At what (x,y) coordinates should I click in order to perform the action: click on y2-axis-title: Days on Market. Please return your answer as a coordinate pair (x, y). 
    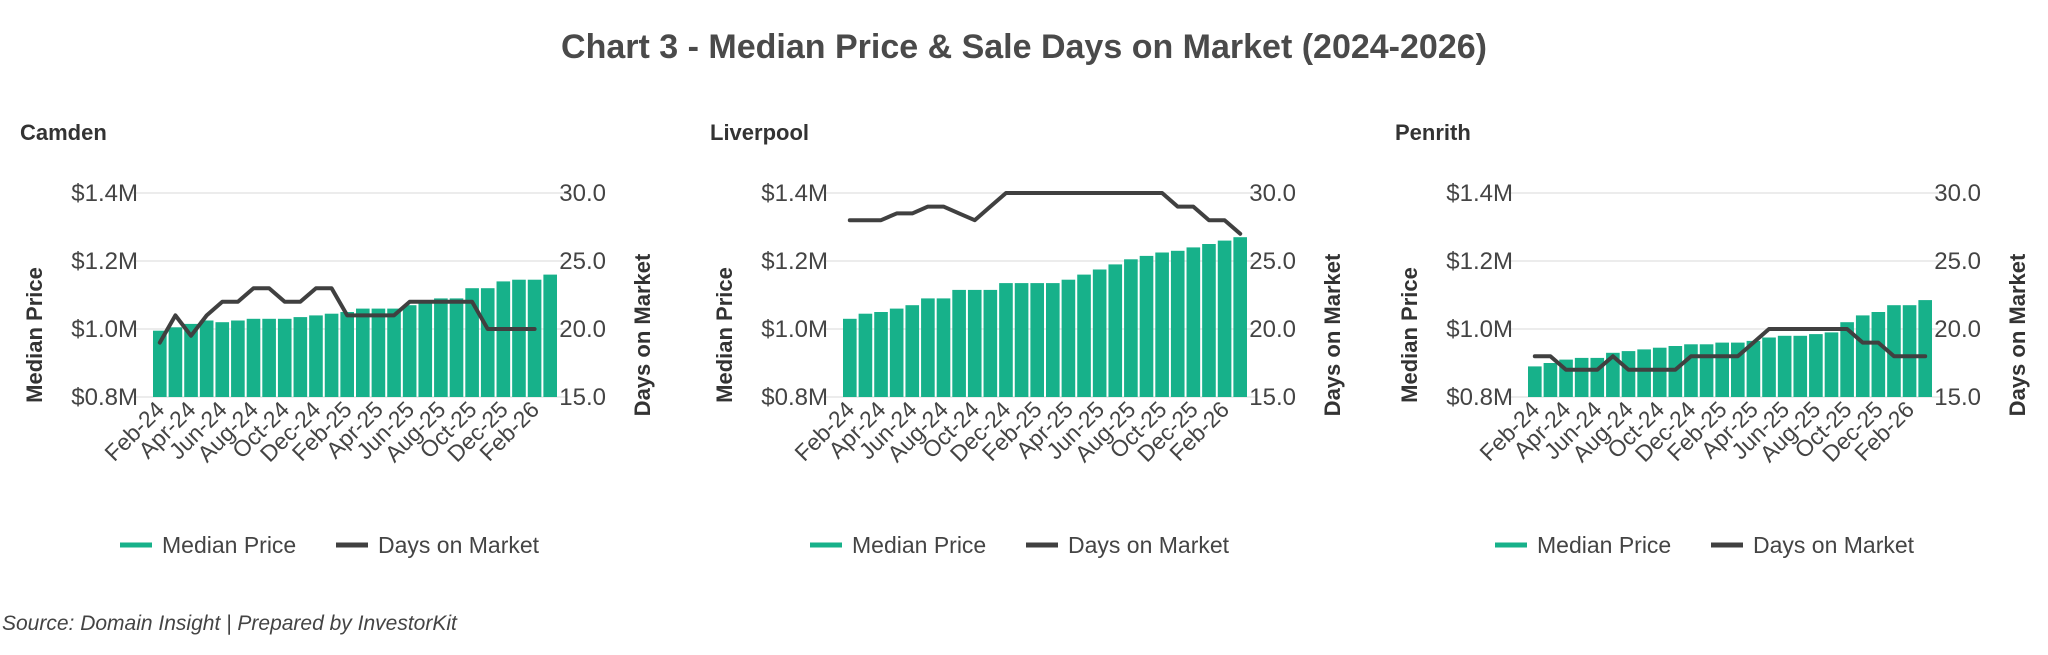
    Looking at the image, I should click on (642, 334).